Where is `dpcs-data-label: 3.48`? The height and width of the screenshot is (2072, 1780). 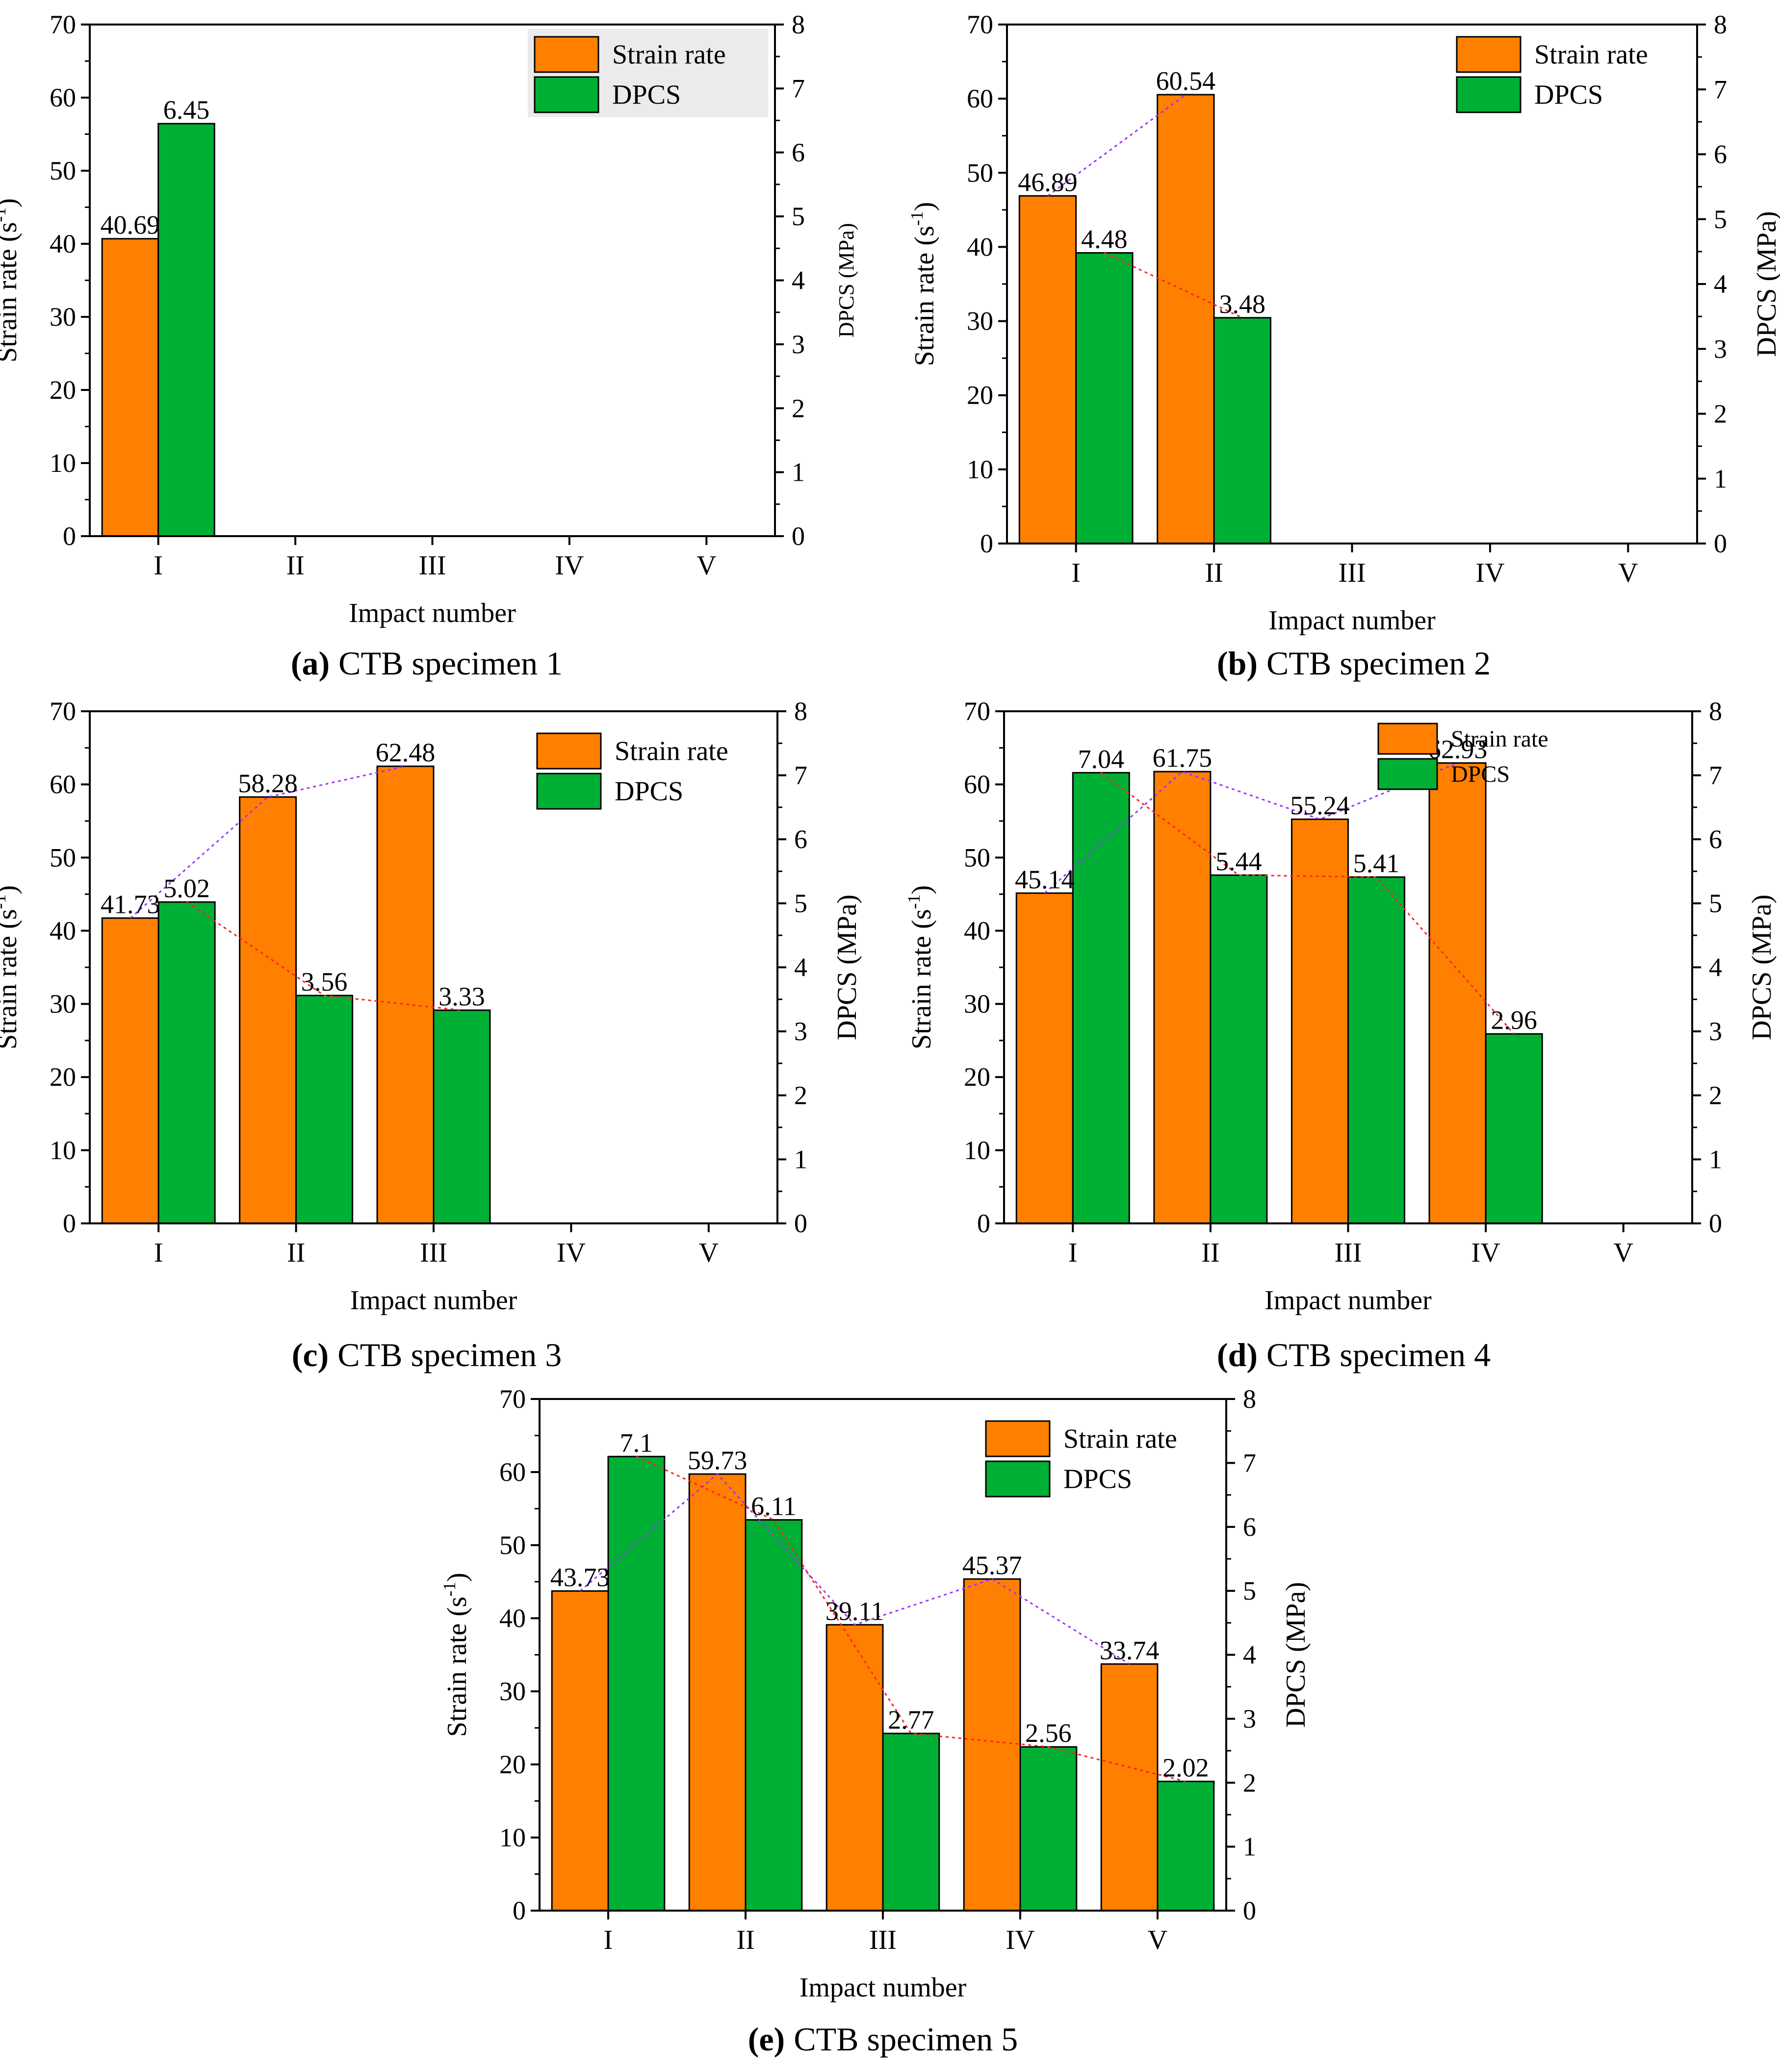 dpcs-data-label: 3.48 is located at coordinates (1242, 304).